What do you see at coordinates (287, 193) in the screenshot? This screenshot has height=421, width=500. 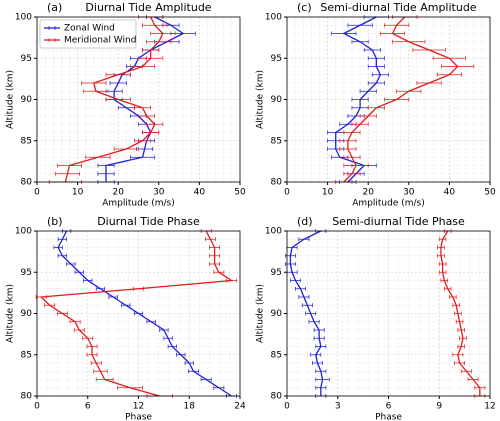 I see `x-tick-label: 0` at bounding box center [287, 193].